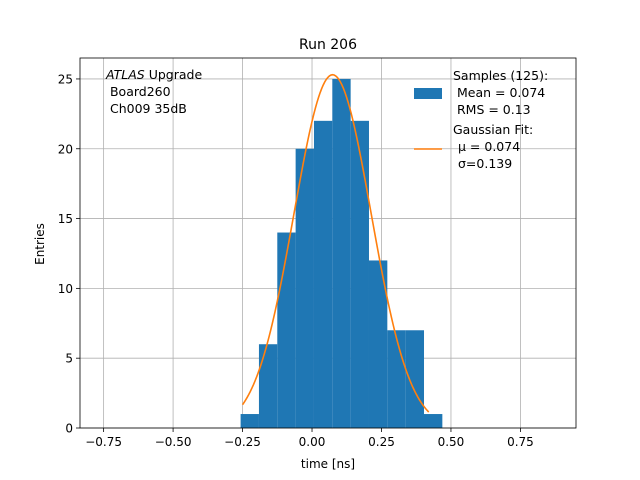 The height and width of the screenshot is (480, 640). What do you see at coordinates (65, 289) in the screenshot?
I see `y-tick-label: 10` at bounding box center [65, 289].